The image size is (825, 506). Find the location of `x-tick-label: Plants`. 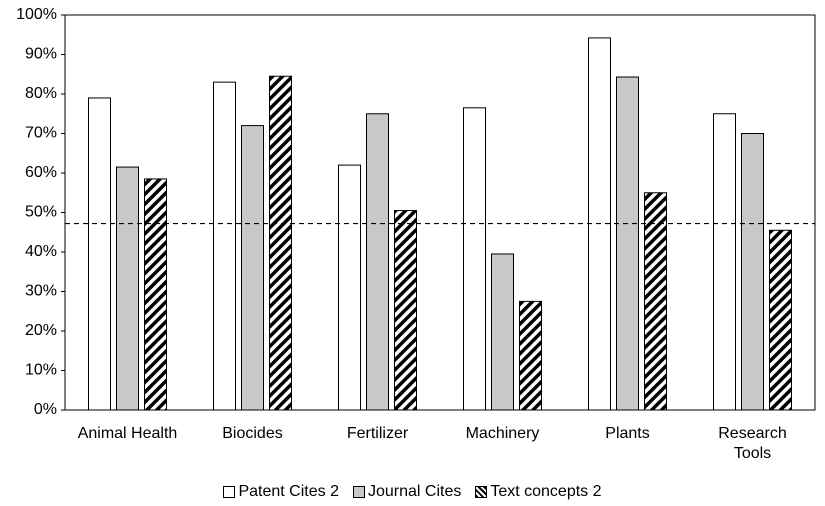

x-tick-label: Plants is located at coordinates (627, 433).